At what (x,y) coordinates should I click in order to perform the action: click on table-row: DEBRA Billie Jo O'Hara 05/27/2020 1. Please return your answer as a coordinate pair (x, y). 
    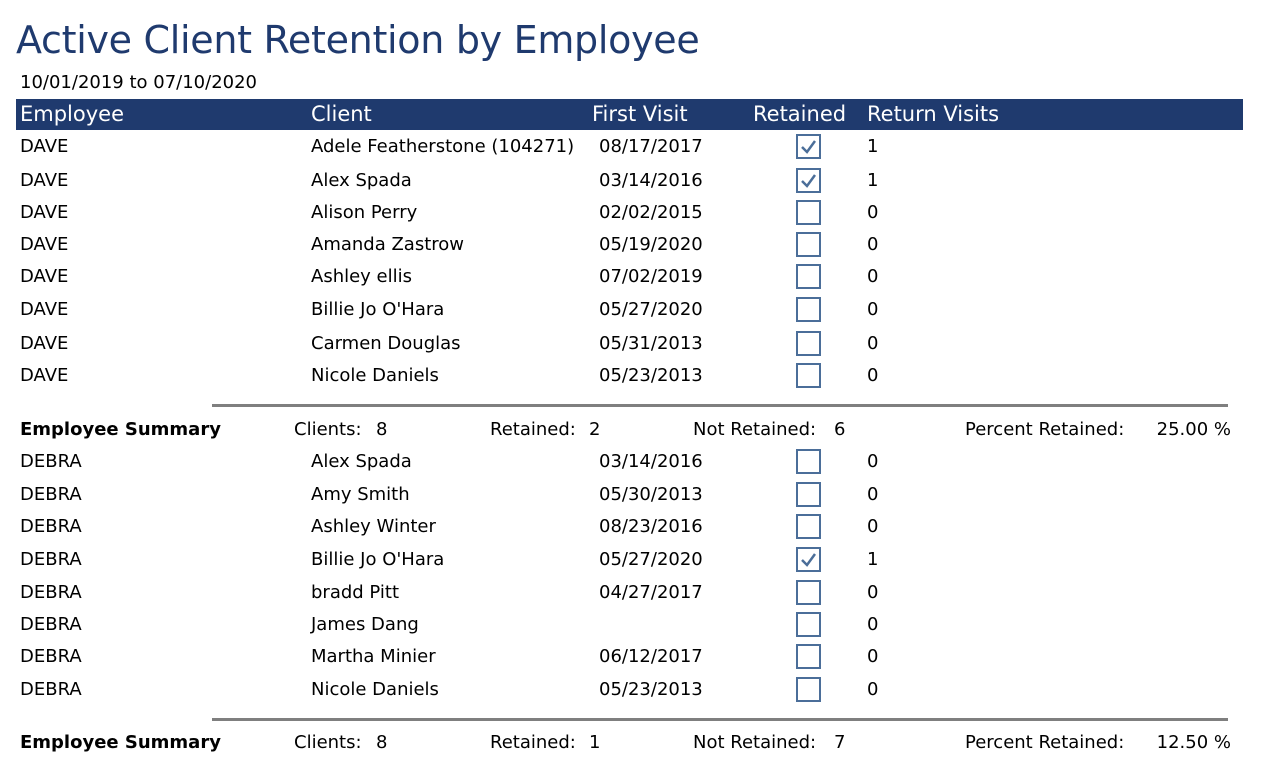
    Looking at the image, I should click on (631, 561).